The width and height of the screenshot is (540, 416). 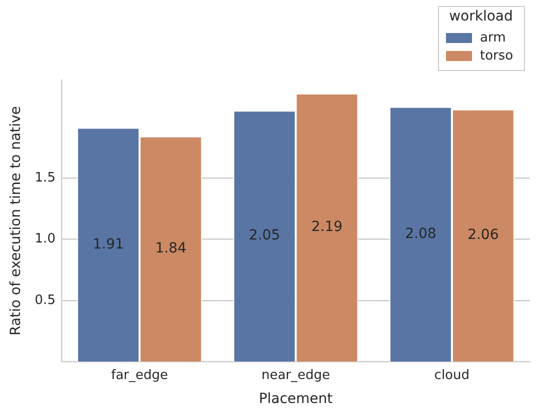 What do you see at coordinates (497, 56) in the screenshot?
I see `legend-label: torso` at bounding box center [497, 56].